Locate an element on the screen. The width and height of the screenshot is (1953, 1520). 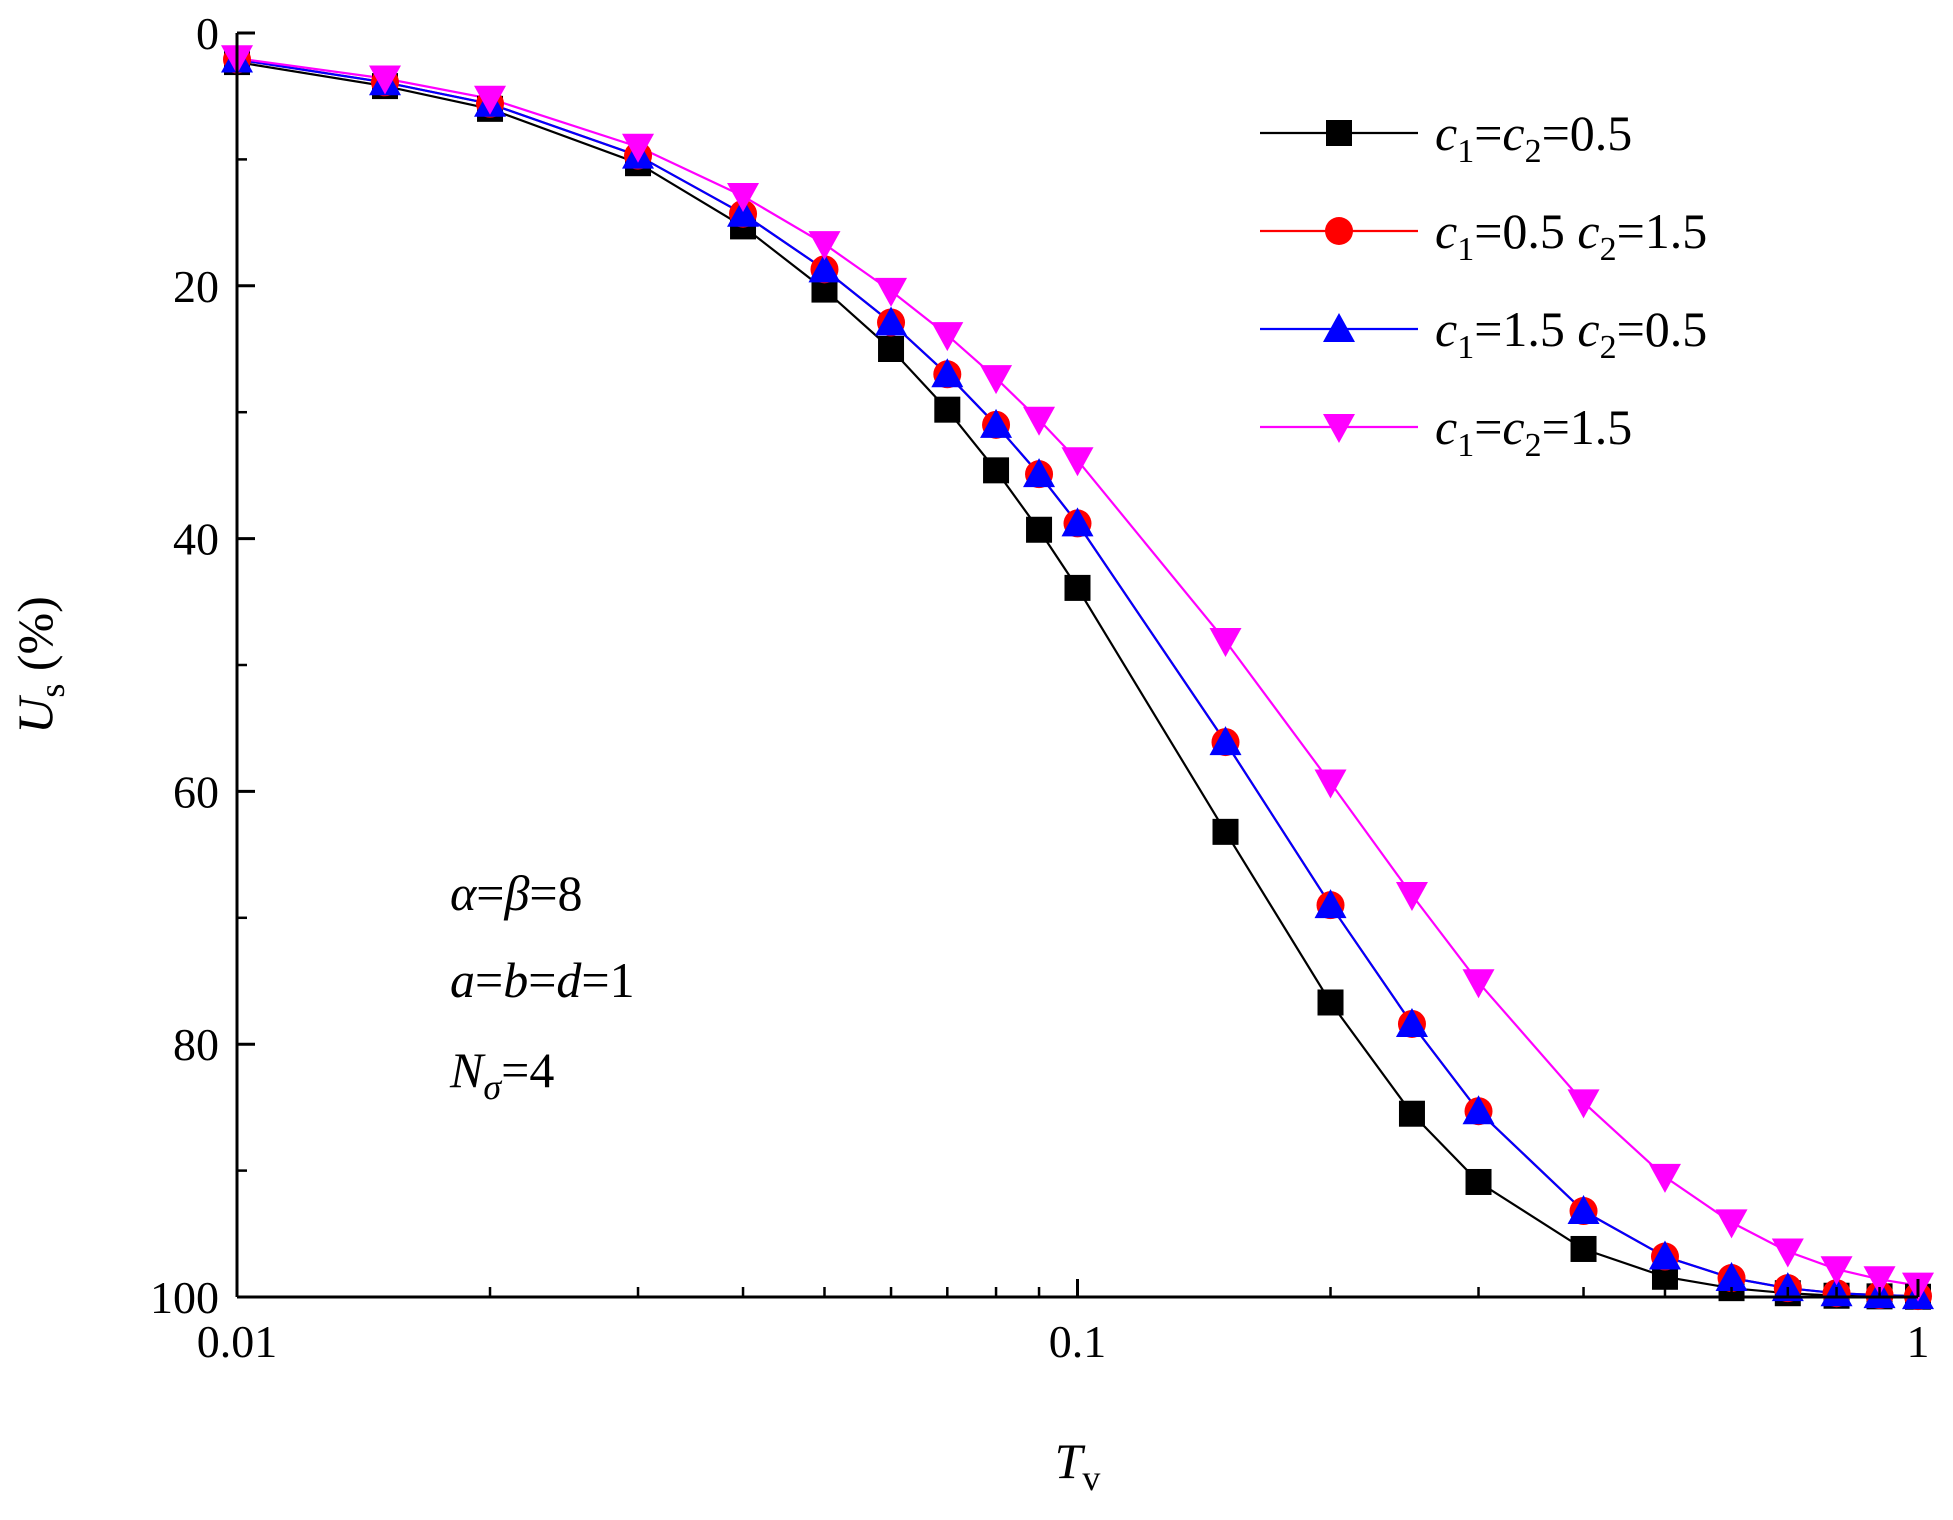
text-part: s is located at coordinates (52, 691).